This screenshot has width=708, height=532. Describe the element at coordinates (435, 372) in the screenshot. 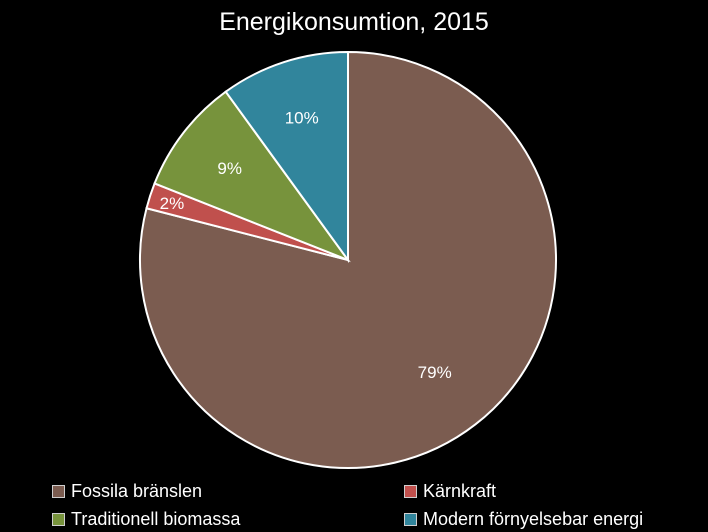

I see `slice-label-fossila: 79%` at that location.